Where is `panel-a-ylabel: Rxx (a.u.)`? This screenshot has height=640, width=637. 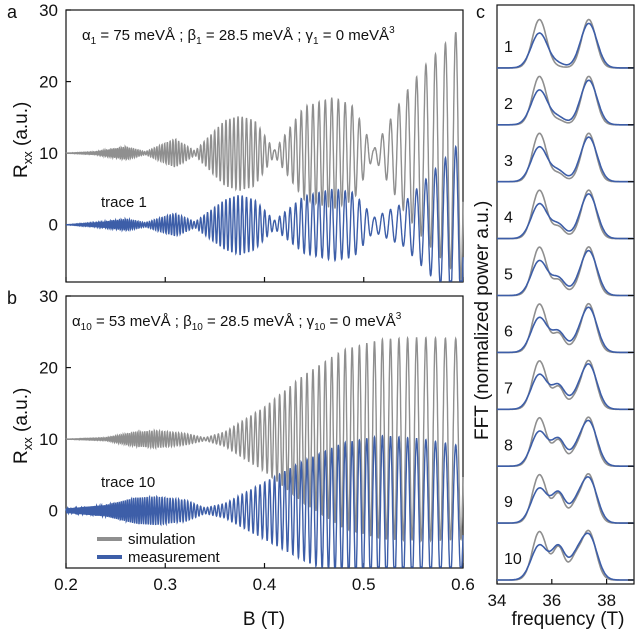 panel-a-ylabel: Rxx (a.u.) is located at coordinates (23, 140).